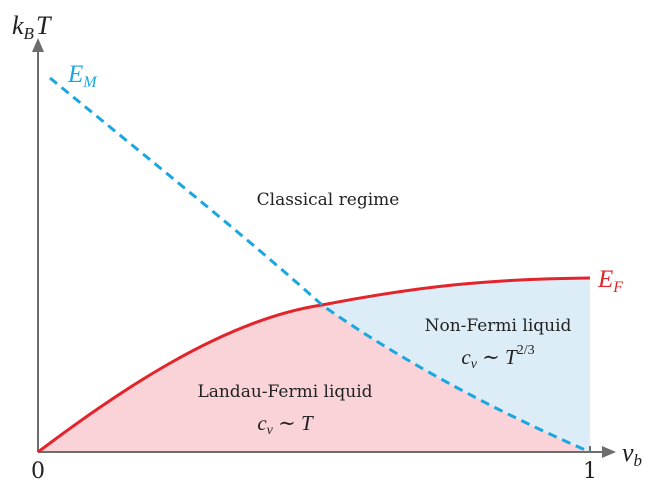 This screenshot has width=659, height=483. What do you see at coordinates (38, 471) in the screenshot?
I see `x-tick-label-0: 0` at bounding box center [38, 471].